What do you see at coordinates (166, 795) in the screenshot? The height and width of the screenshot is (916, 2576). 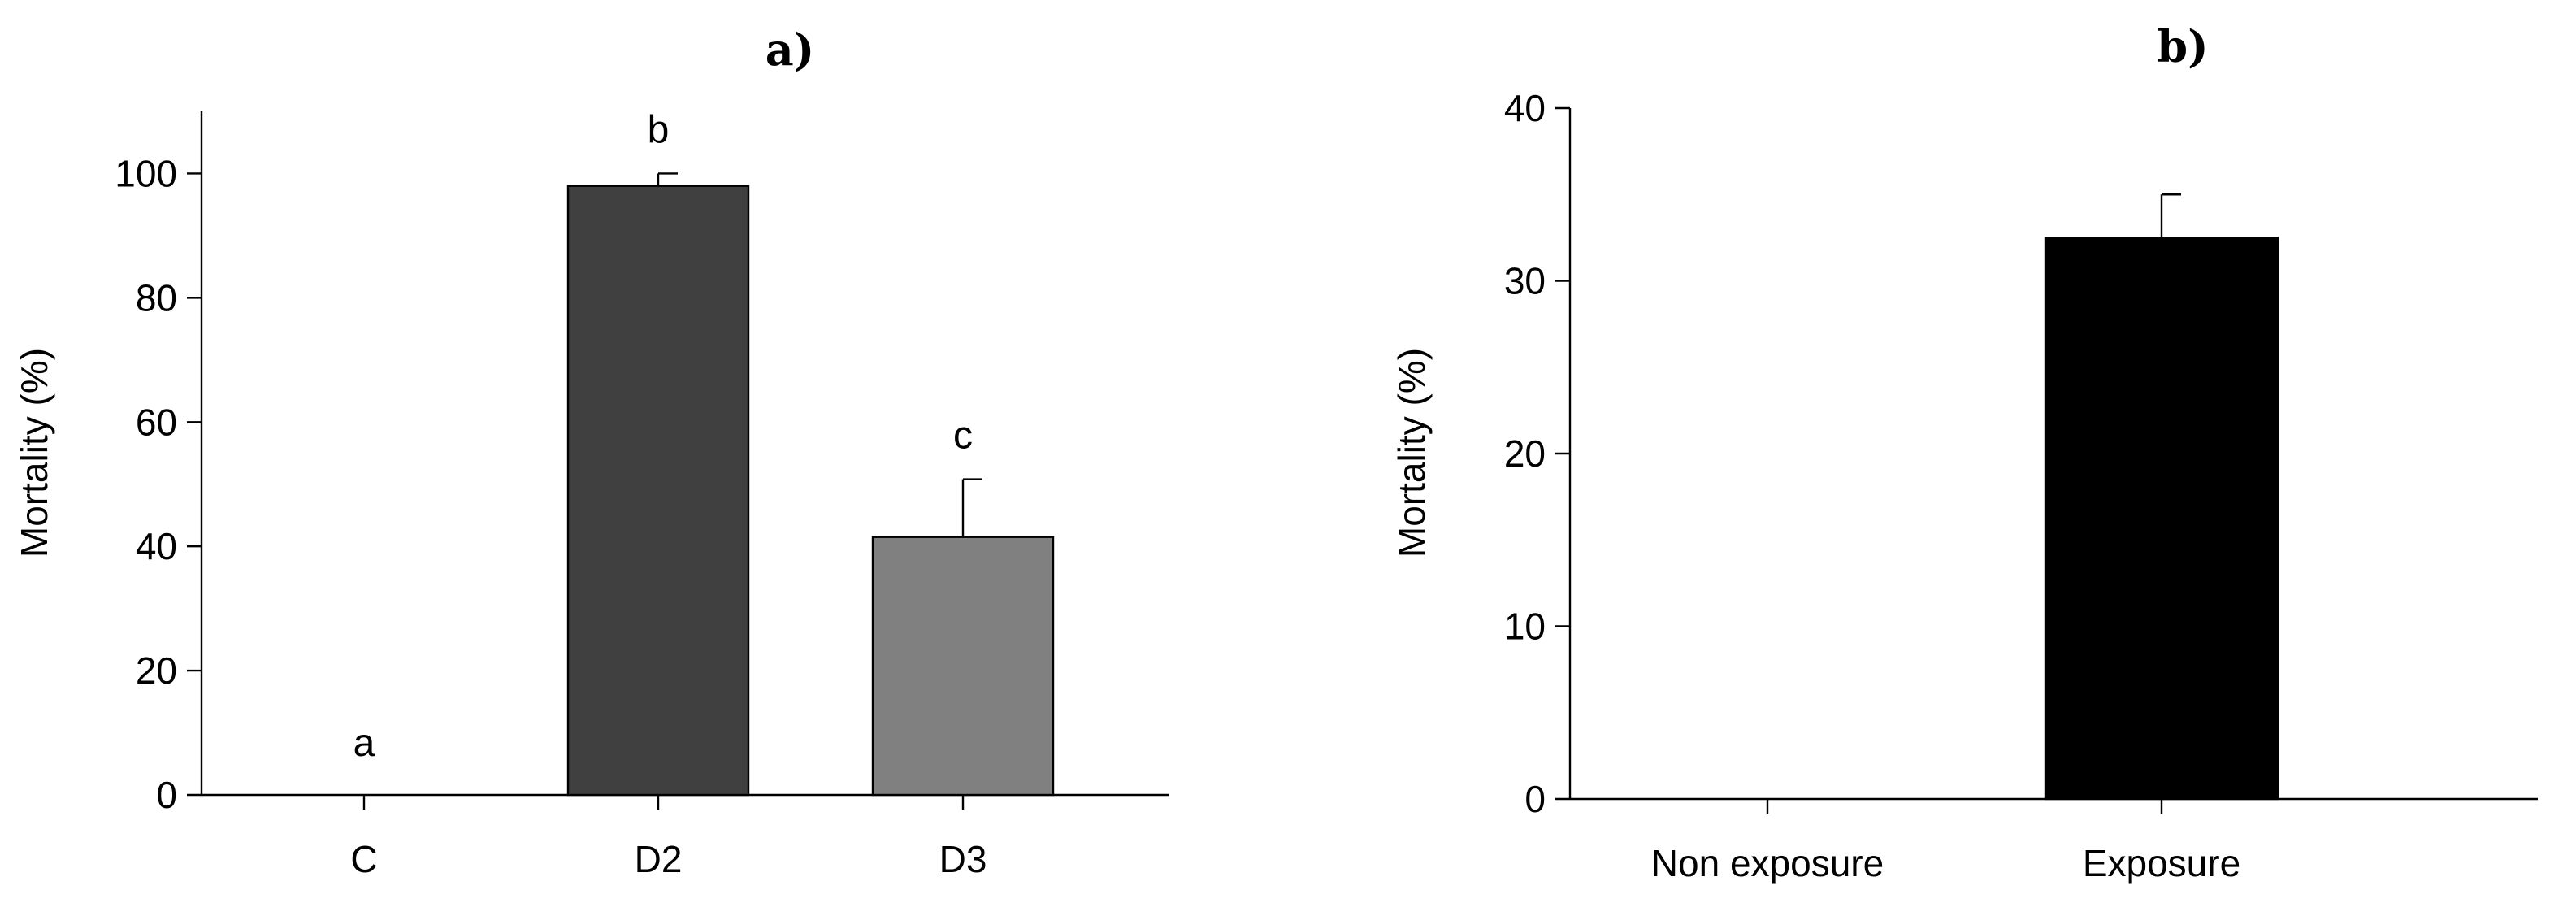 I see `a-y-tick-label: 0` at bounding box center [166, 795].